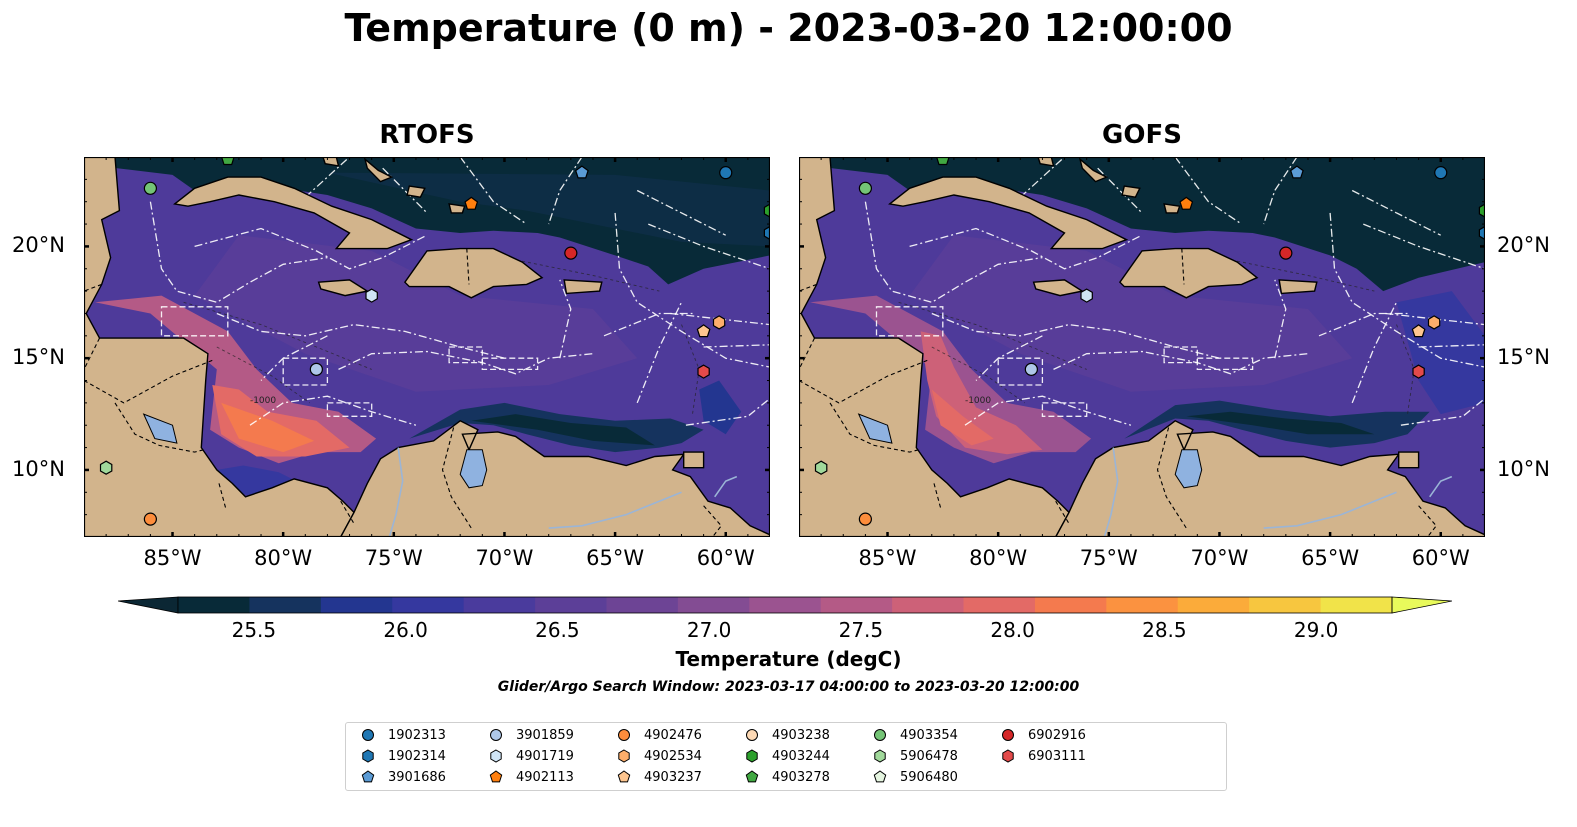 The width and height of the screenshot is (1577, 827). What do you see at coordinates (504, 558) in the screenshot?
I see `lon-tick-label: 70°W` at bounding box center [504, 558].